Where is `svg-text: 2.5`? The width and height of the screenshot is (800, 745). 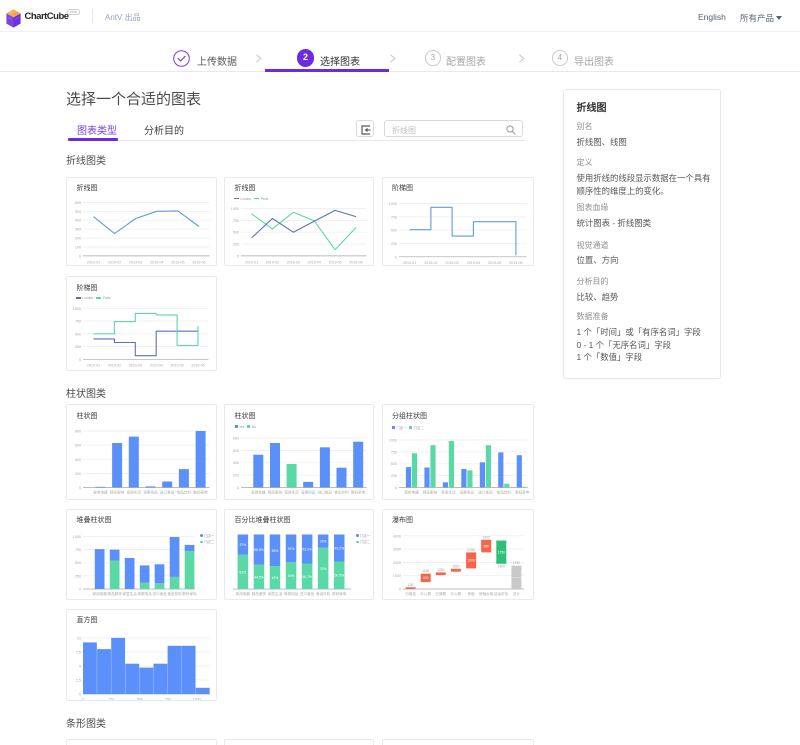
svg-text: 2.5 is located at coordinates (78, 680).